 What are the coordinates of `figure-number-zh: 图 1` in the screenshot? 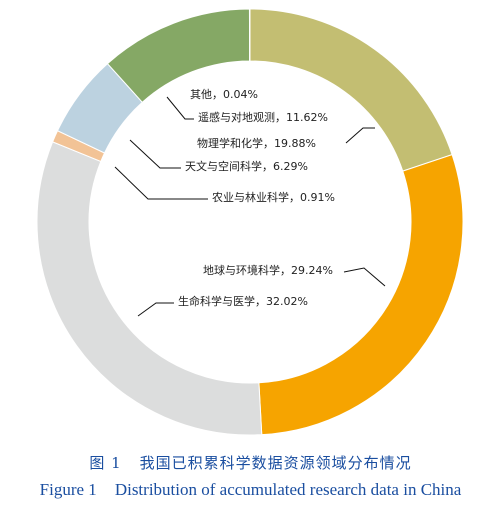 It's located at (105, 463).